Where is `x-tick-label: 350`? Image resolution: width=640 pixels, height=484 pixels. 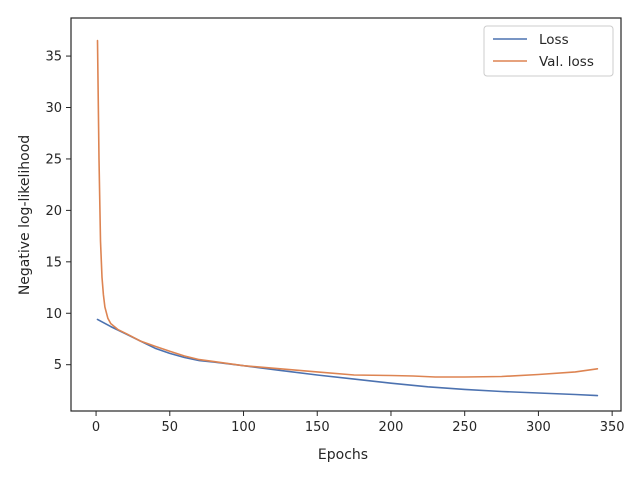 x-tick-label: 350 is located at coordinates (612, 427).